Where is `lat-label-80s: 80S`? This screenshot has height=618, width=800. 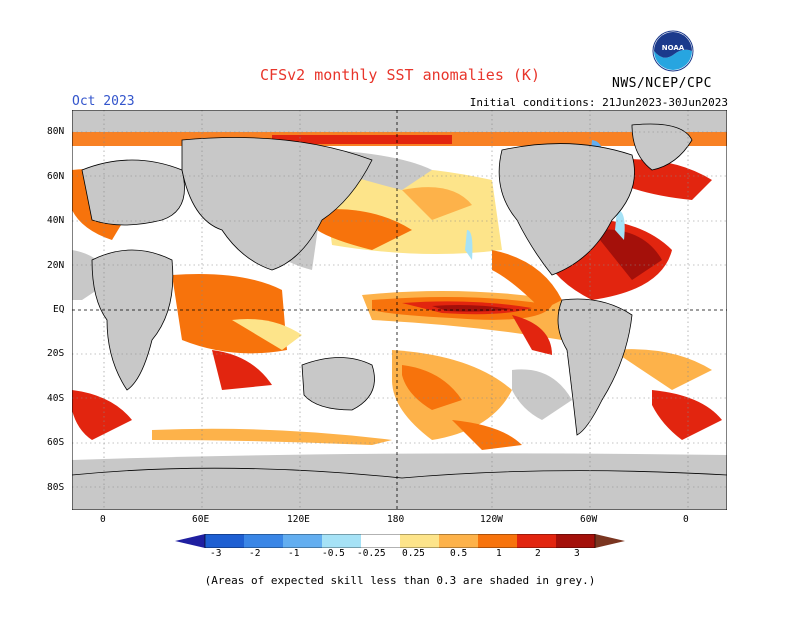 lat-label-80s: 80S is located at coordinates (56, 487).